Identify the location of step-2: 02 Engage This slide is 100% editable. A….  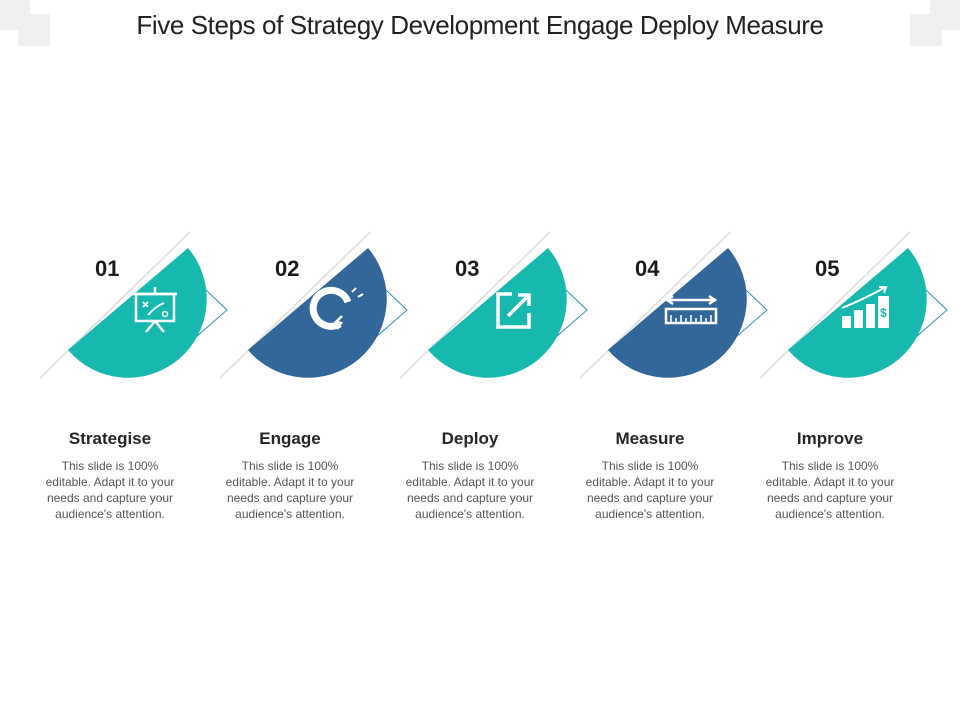
(315, 390).